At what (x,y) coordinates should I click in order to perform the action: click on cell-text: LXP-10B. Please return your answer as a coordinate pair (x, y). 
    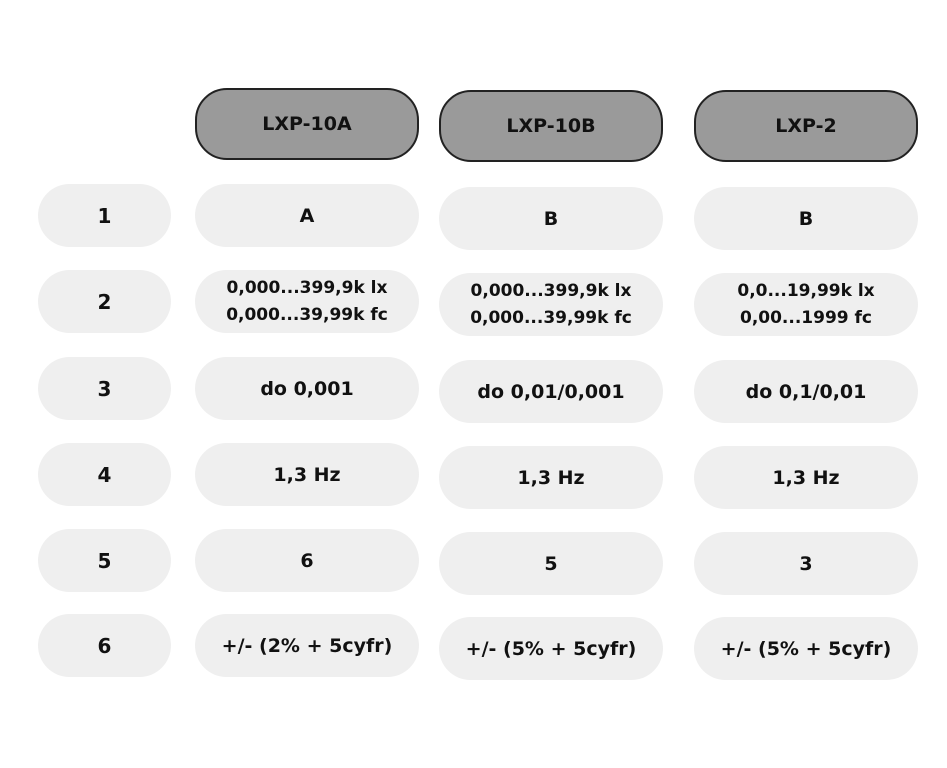
    Looking at the image, I should click on (551, 126).